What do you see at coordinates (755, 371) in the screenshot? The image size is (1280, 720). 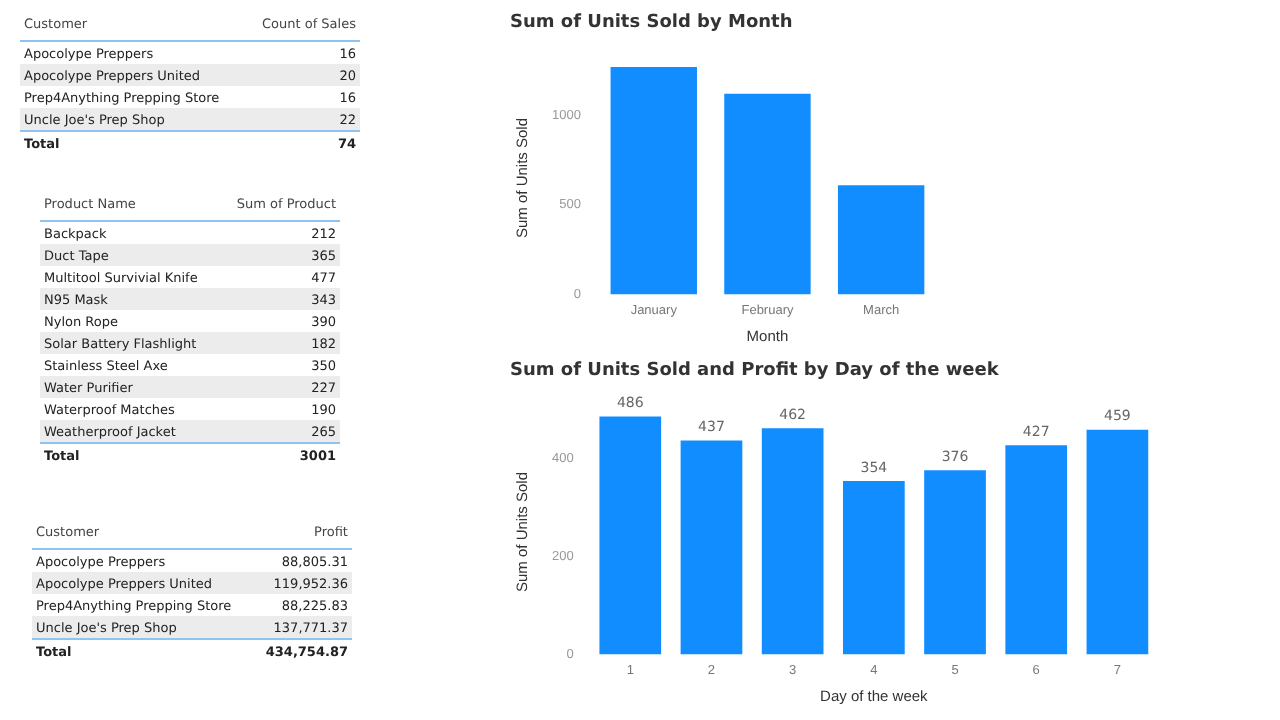 I see `chart-title: Sum of Units Sold and Profit by Day of the week` at bounding box center [755, 371].